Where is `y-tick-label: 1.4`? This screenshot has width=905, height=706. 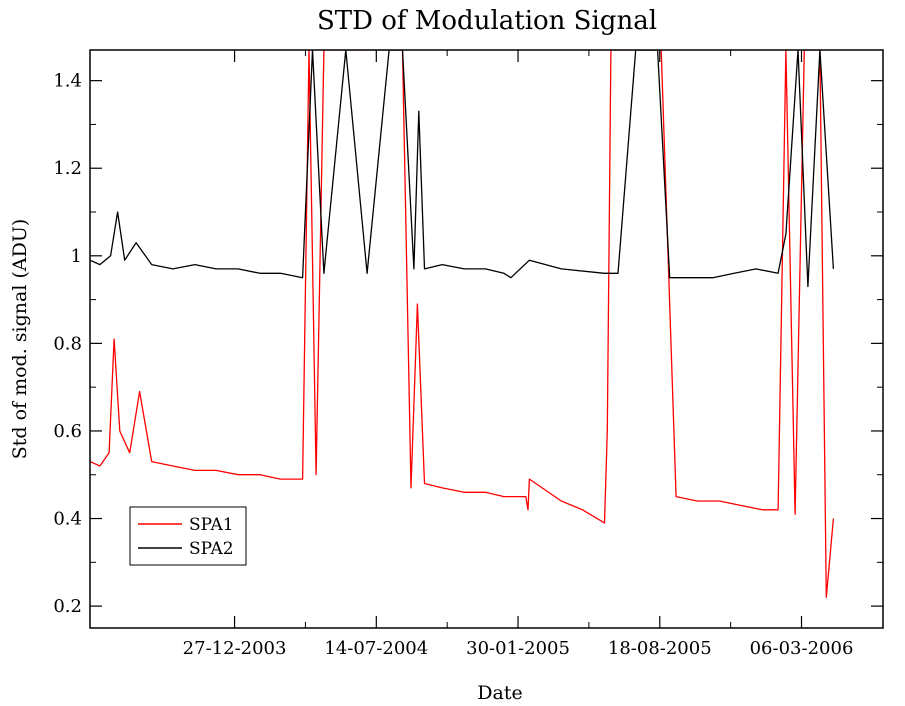 y-tick-label: 1.4 is located at coordinates (67, 81).